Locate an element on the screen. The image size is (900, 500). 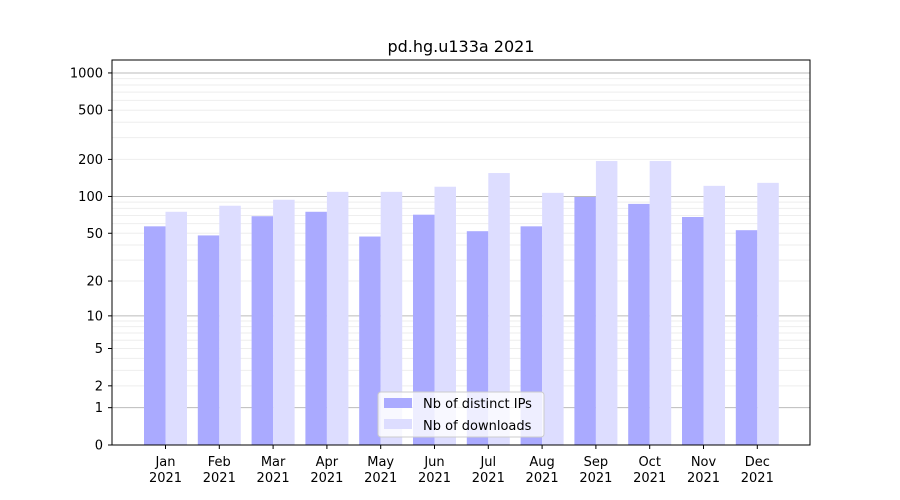
legend-label-ips: Nb of distinct IPs is located at coordinates (477, 404).